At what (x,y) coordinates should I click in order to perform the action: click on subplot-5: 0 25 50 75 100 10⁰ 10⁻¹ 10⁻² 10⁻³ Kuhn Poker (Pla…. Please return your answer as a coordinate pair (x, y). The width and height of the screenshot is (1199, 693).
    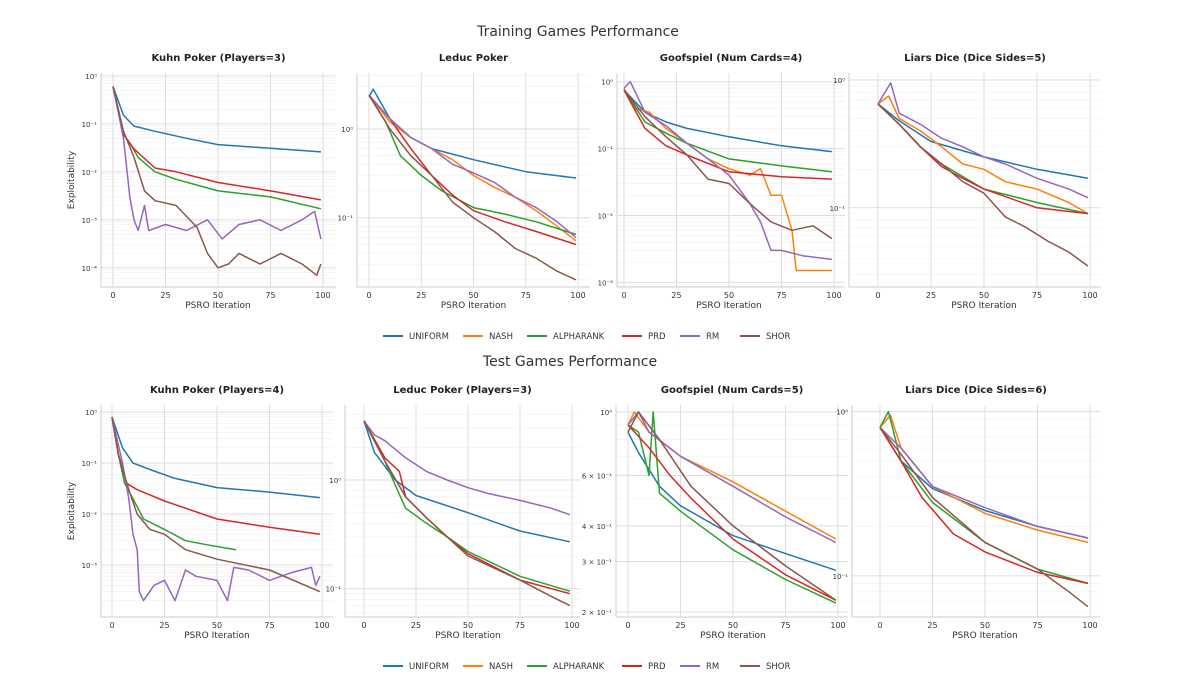
    Looking at the image, I should click on (200, 513).